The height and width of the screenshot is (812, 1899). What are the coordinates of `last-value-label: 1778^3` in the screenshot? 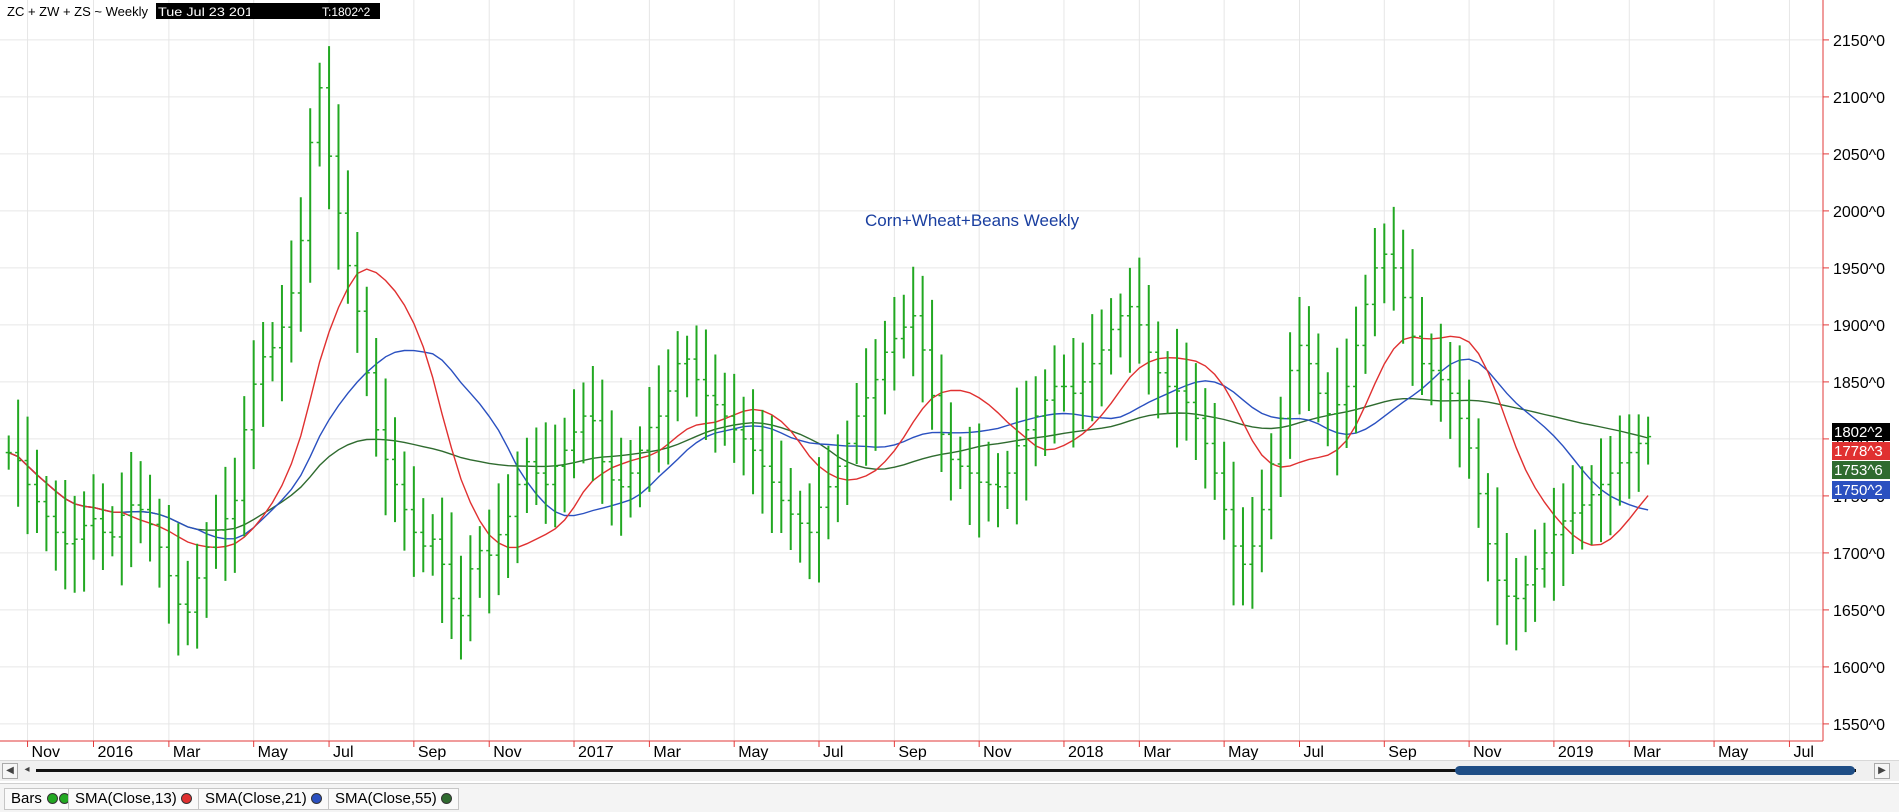 It's located at (1858, 451).